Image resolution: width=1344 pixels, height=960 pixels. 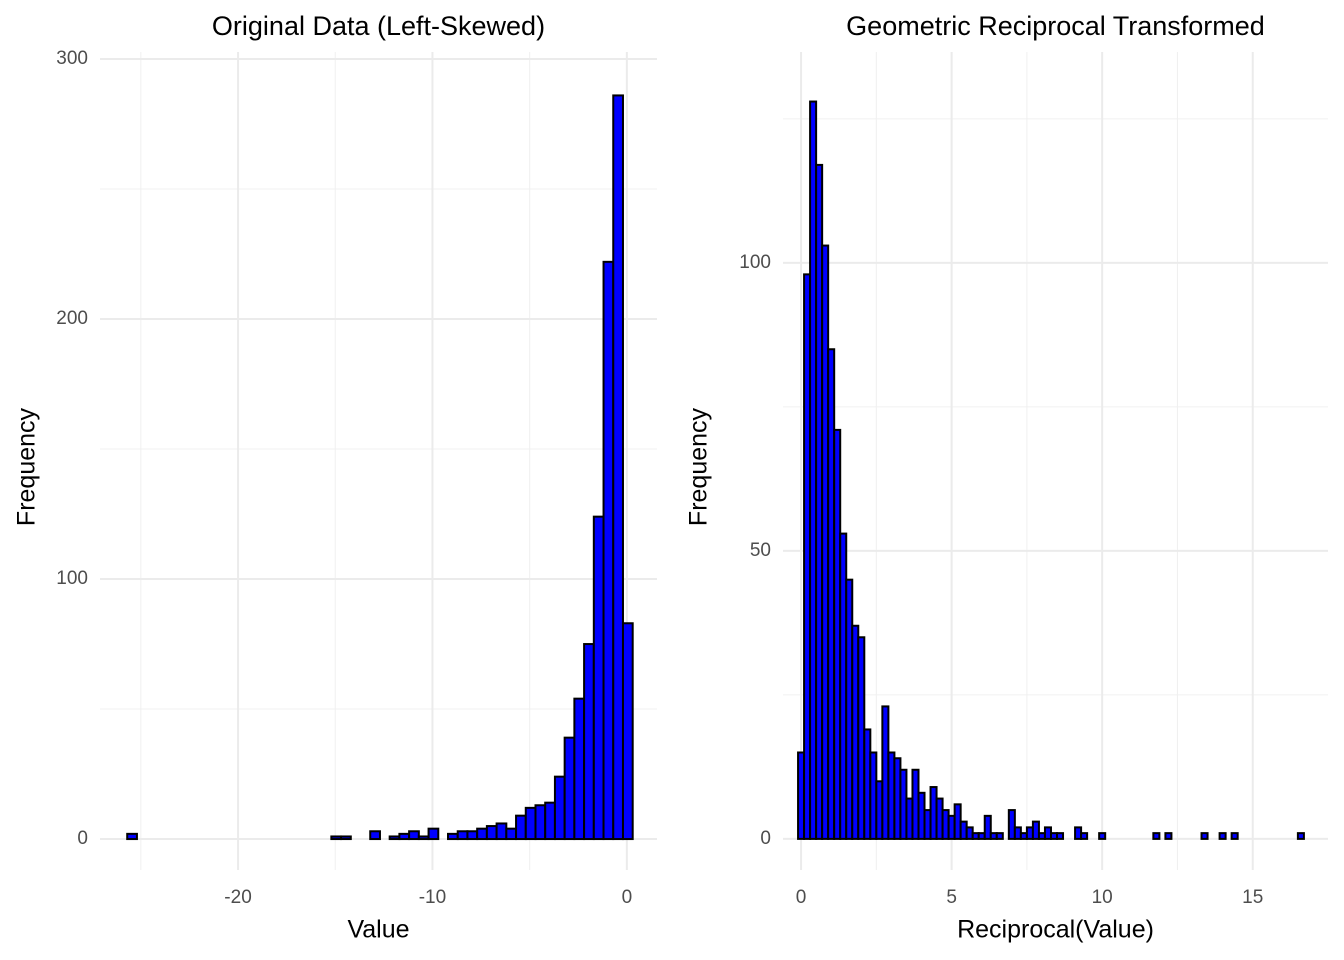 What do you see at coordinates (1055, 930) in the screenshot?
I see `x-axis-title: Reciprocal(Value)` at bounding box center [1055, 930].